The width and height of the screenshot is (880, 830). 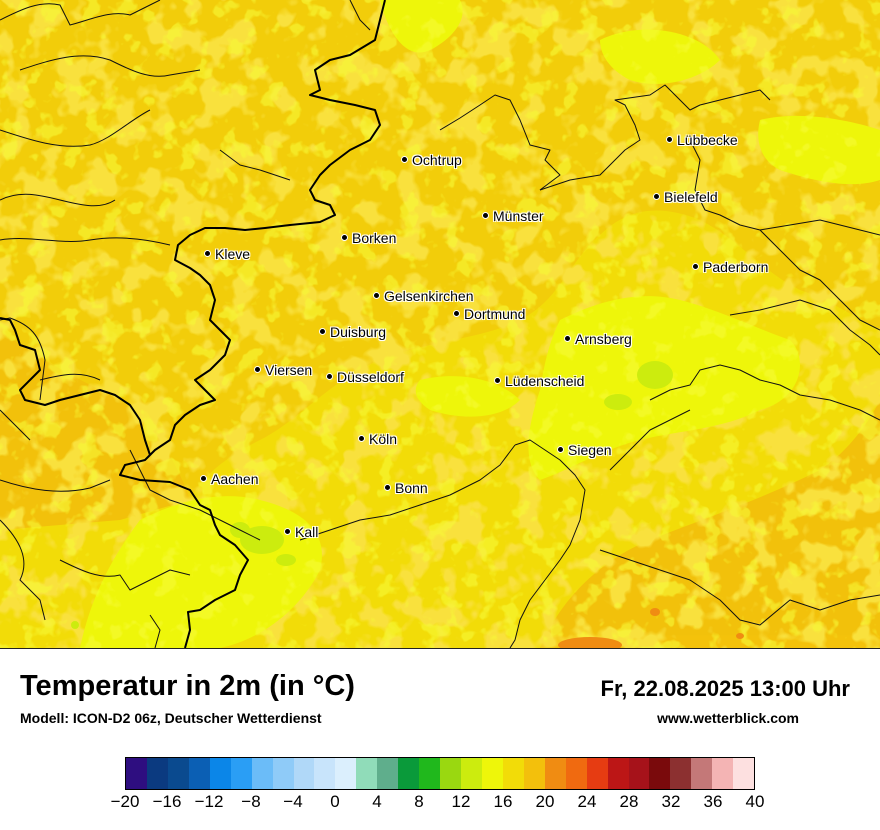 What do you see at coordinates (411, 487) in the screenshot?
I see `city-label: Bonn` at bounding box center [411, 487].